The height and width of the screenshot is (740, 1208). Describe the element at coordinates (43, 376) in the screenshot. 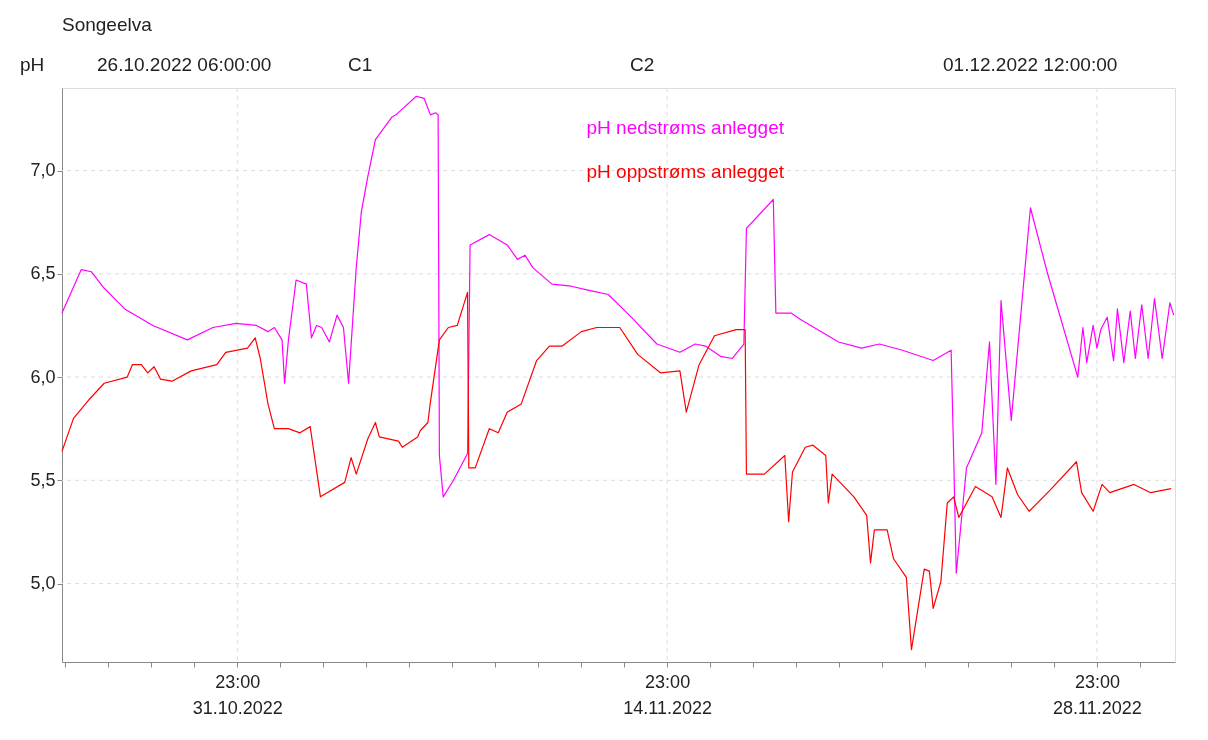

I see `y-tick-label: 6,0` at that location.